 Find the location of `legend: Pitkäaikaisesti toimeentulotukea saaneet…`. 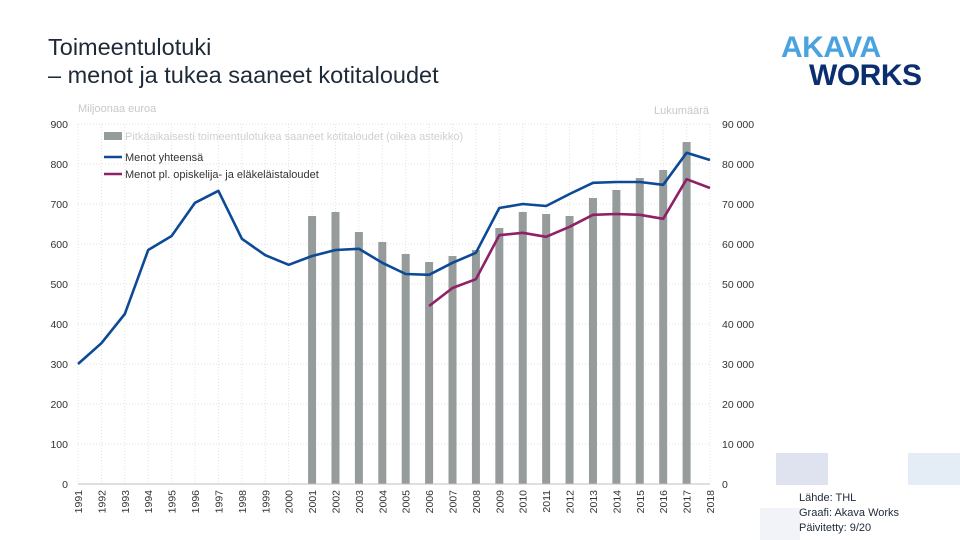

legend: Pitkäaikaisesti toimeentulotukea saaneet… is located at coordinates (283, 156).